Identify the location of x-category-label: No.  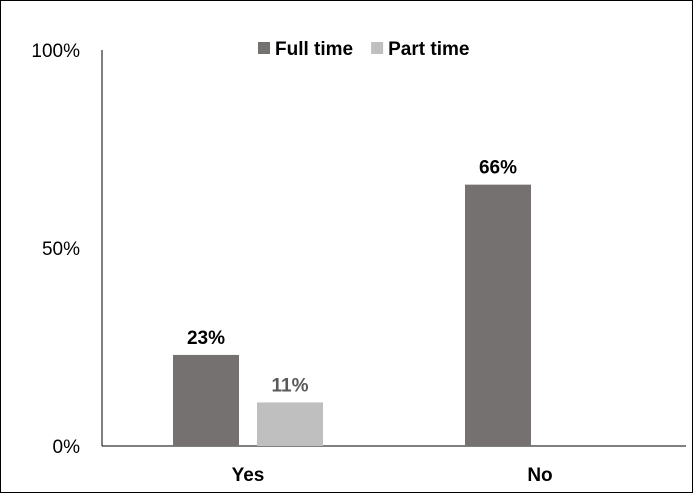
(539, 475).